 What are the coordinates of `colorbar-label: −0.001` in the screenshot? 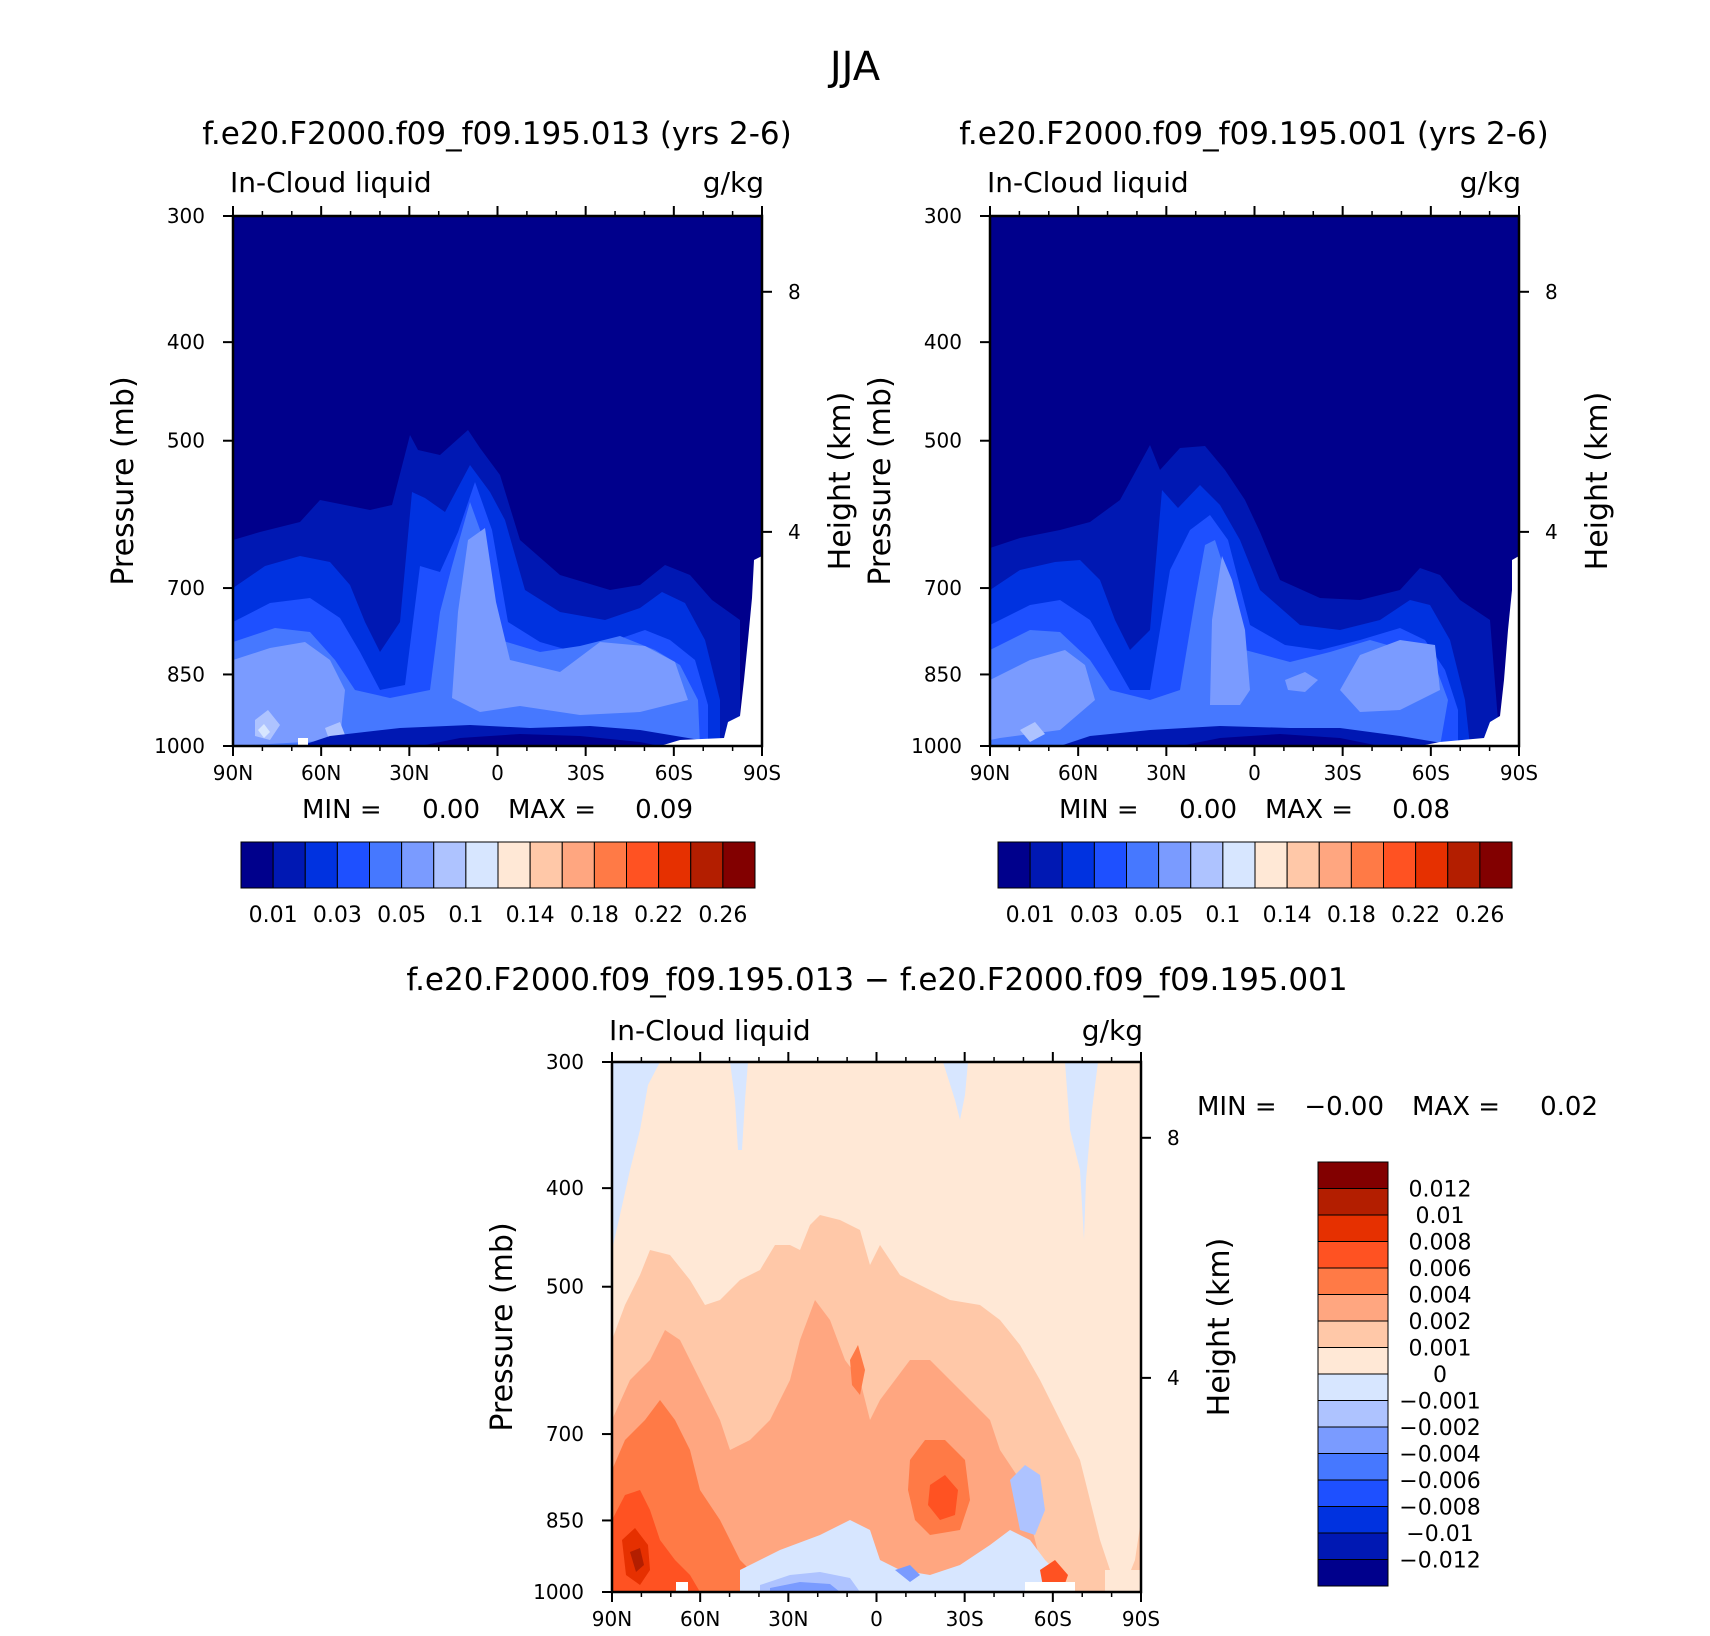 It's located at (1439, 1402).